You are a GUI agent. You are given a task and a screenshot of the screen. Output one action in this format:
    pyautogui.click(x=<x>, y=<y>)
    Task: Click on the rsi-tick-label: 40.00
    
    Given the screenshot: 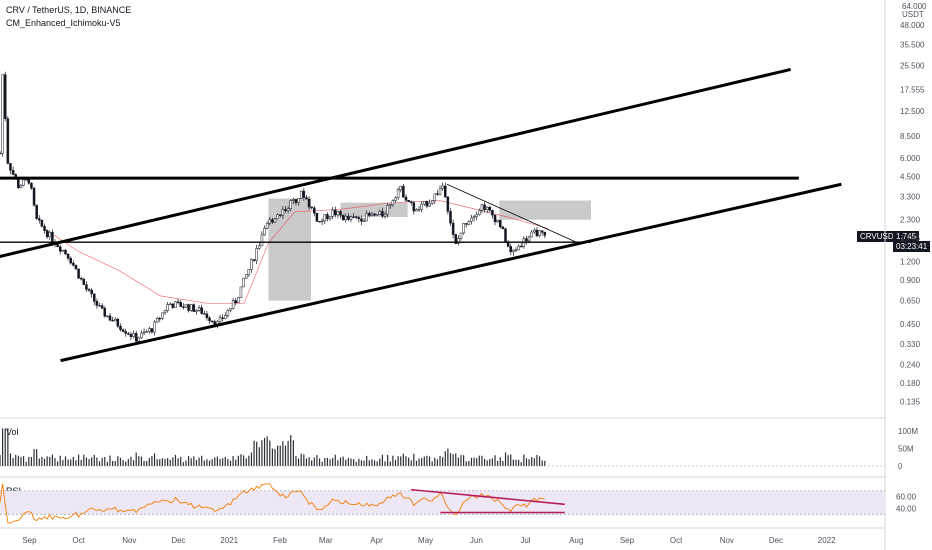 What is the action you would take?
    pyautogui.click(x=906, y=508)
    